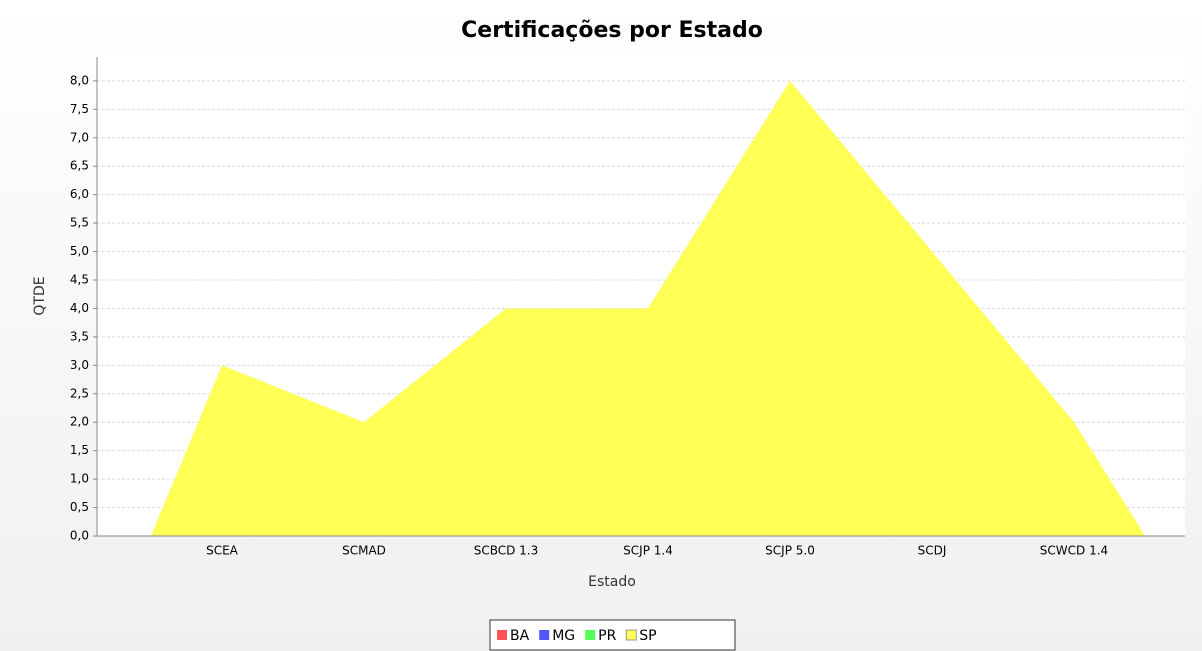  Describe the element at coordinates (79, 194) in the screenshot. I see `y-tick-label: 6,0` at that location.